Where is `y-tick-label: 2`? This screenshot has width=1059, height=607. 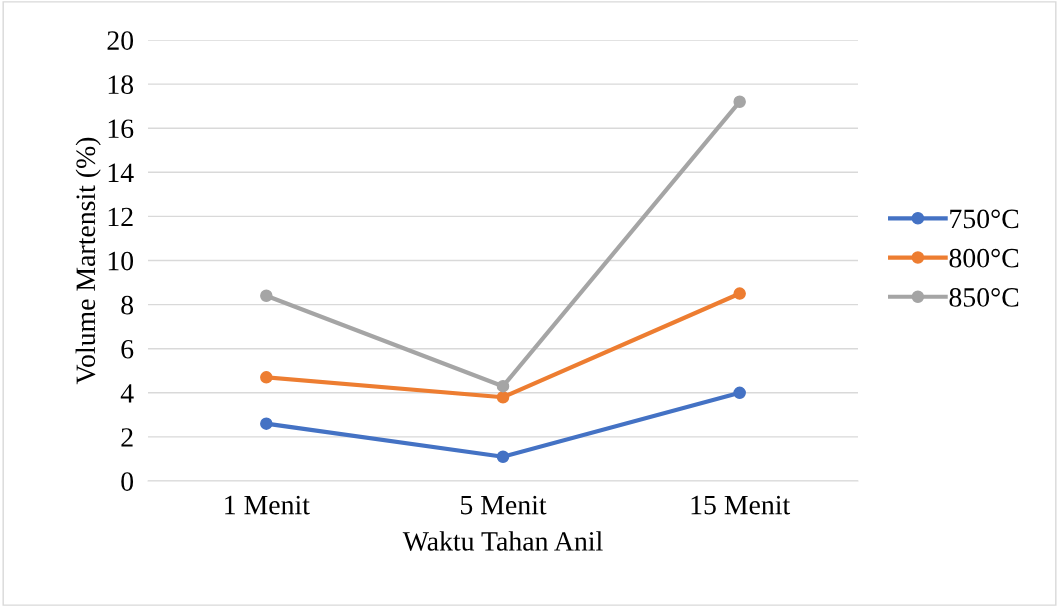 y-tick-label: 2 is located at coordinates (127, 437).